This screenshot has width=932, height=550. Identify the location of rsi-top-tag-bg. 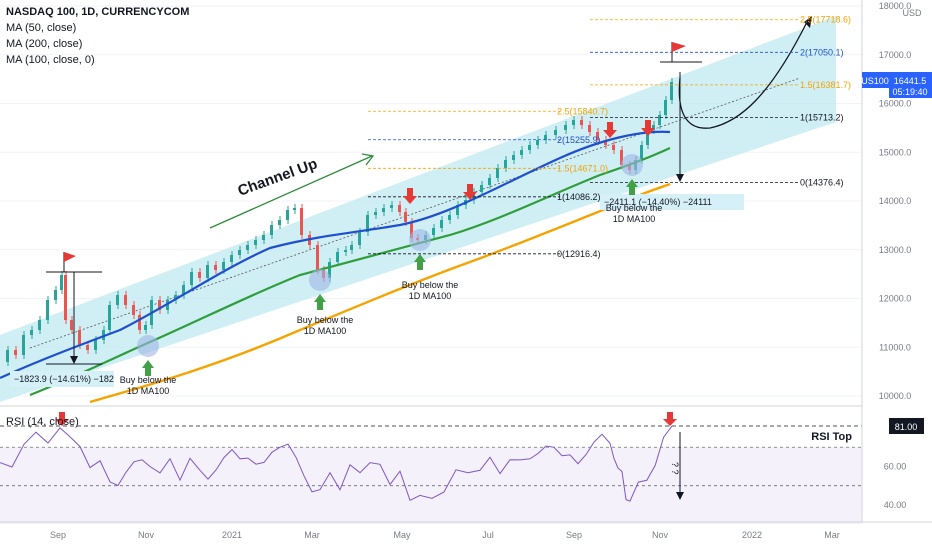
(906, 426).